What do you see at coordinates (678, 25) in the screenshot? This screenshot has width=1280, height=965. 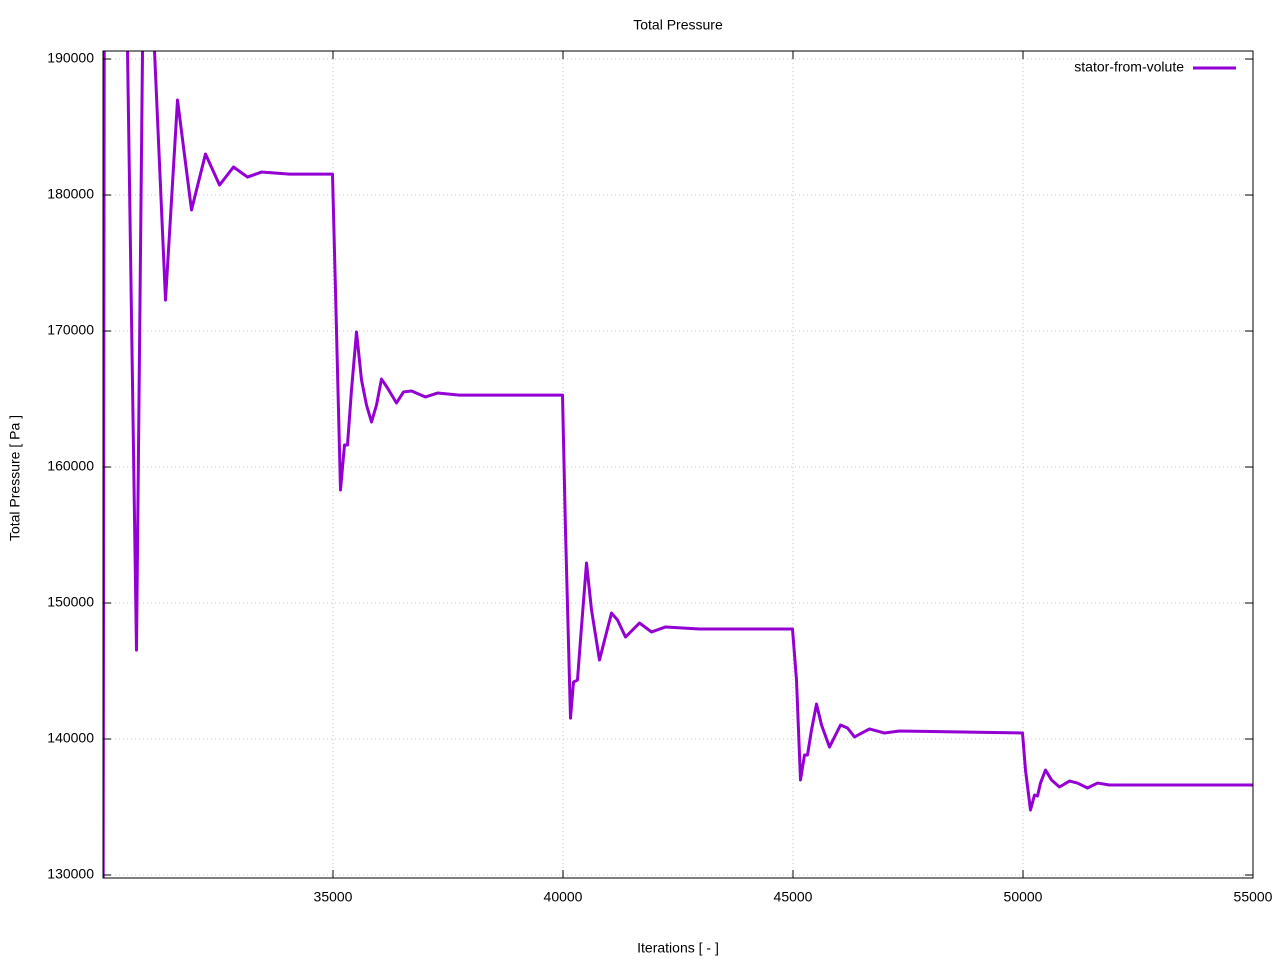 I see `chart-title: Total Pressure` at bounding box center [678, 25].